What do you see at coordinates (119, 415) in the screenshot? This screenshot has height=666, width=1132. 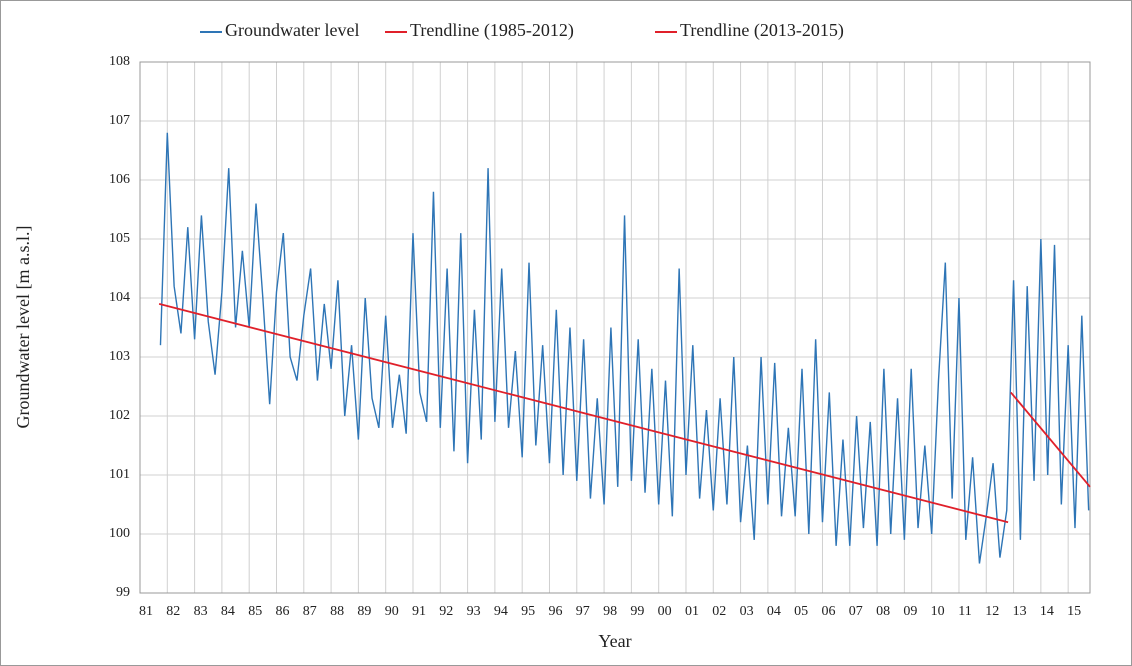 I see `y-tick-label: 102` at bounding box center [119, 415].